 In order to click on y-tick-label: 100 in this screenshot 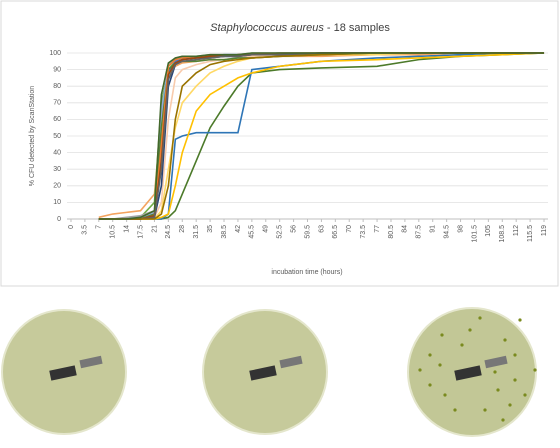, I will do `click(55, 53)`.